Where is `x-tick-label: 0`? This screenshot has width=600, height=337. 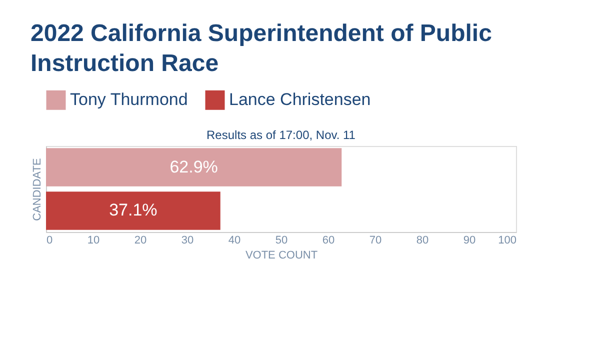 x-tick-label: 0 is located at coordinates (49, 240).